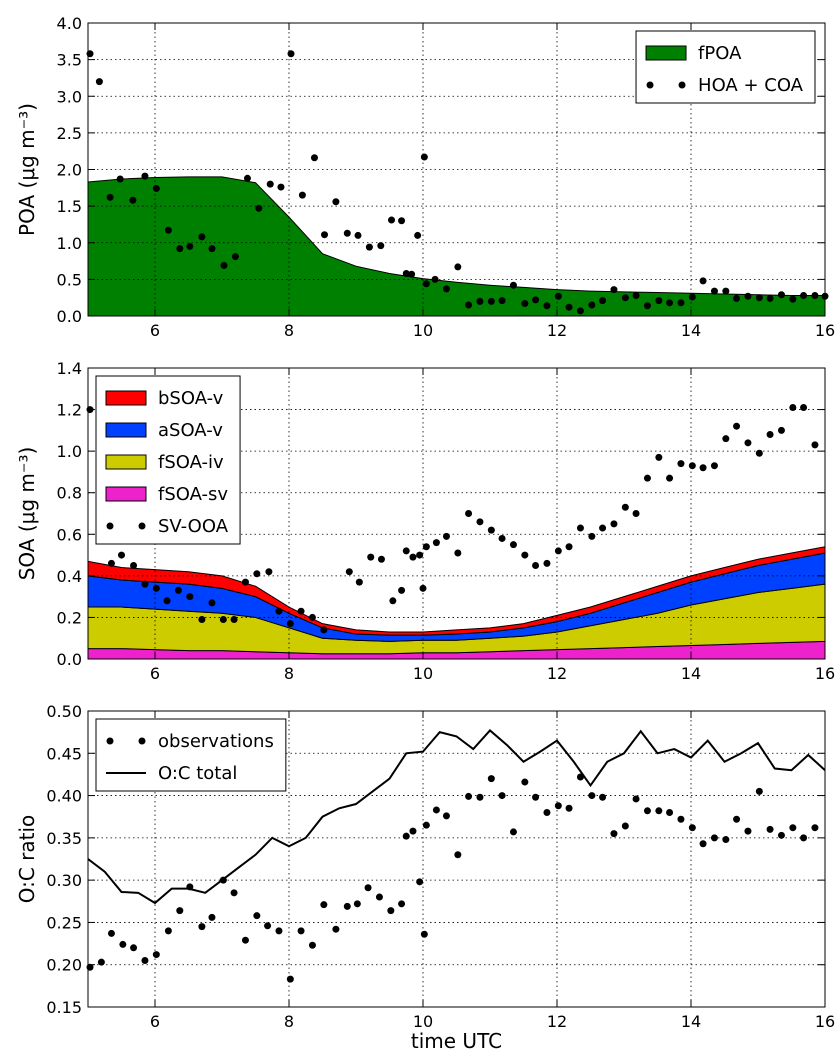 The image size is (838, 1055). What do you see at coordinates (64, 922) in the screenshot?
I see `y-tick-label: 0.25` at bounding box center [64, 922].